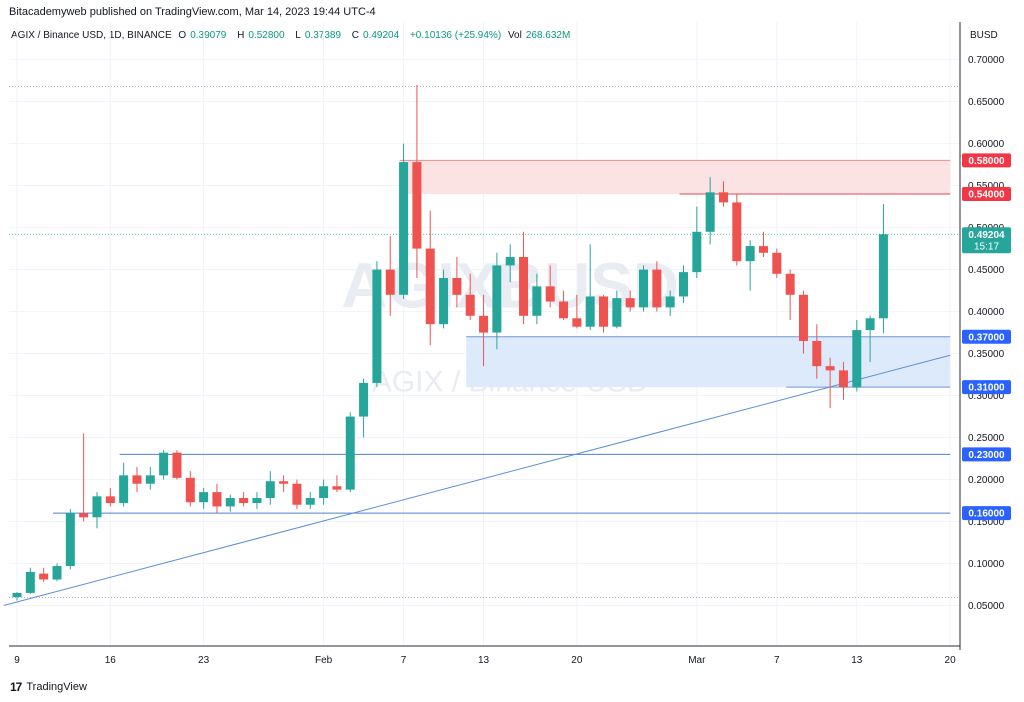 The height and width of the screenshot is (702, 1024). Describe the element at coordinates (266, 35) in the screenshot. I see `high-value: 0.52800` at that location.